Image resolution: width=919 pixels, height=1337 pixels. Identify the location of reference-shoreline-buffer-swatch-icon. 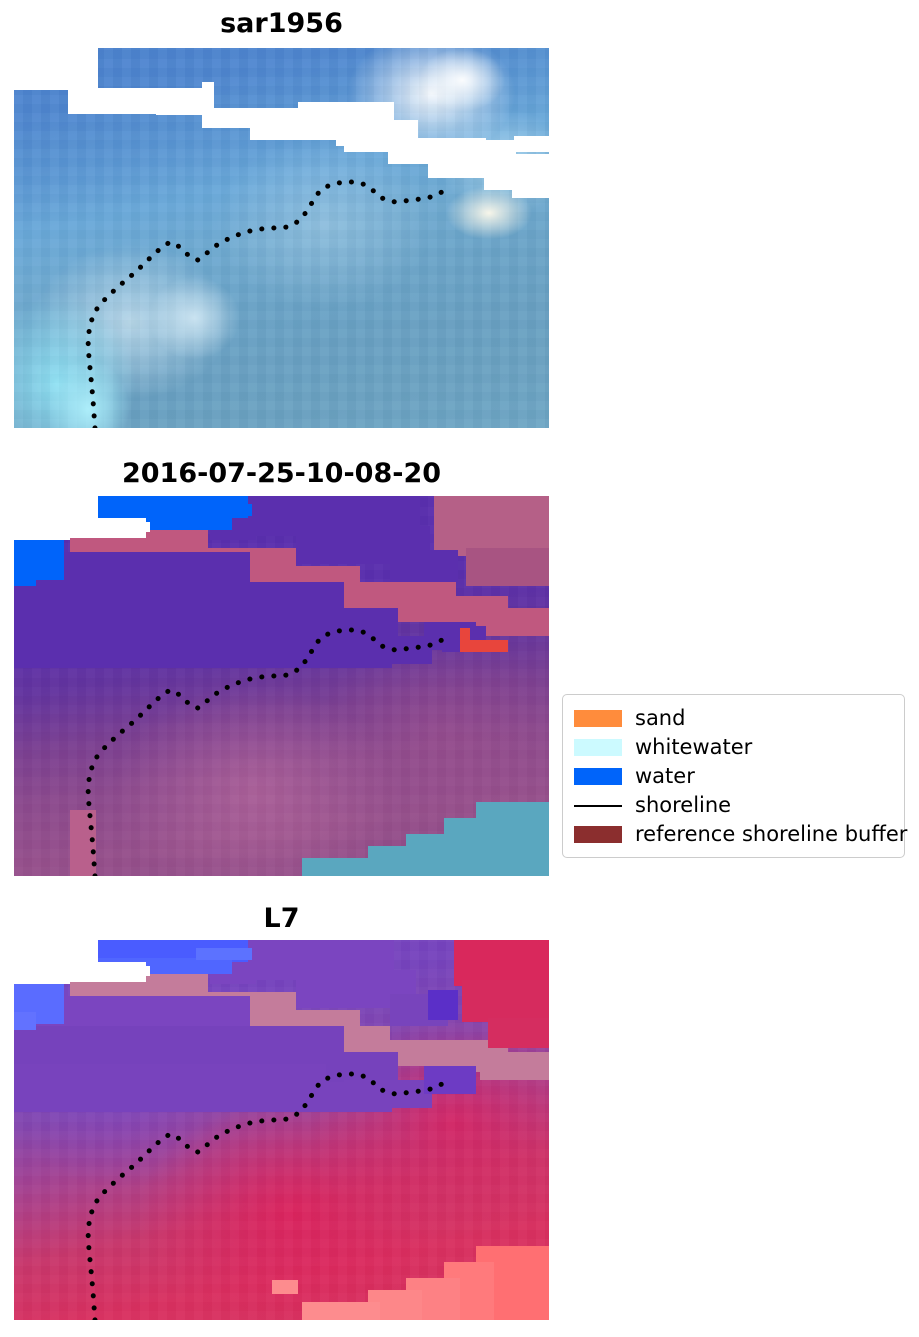
(598, 834).